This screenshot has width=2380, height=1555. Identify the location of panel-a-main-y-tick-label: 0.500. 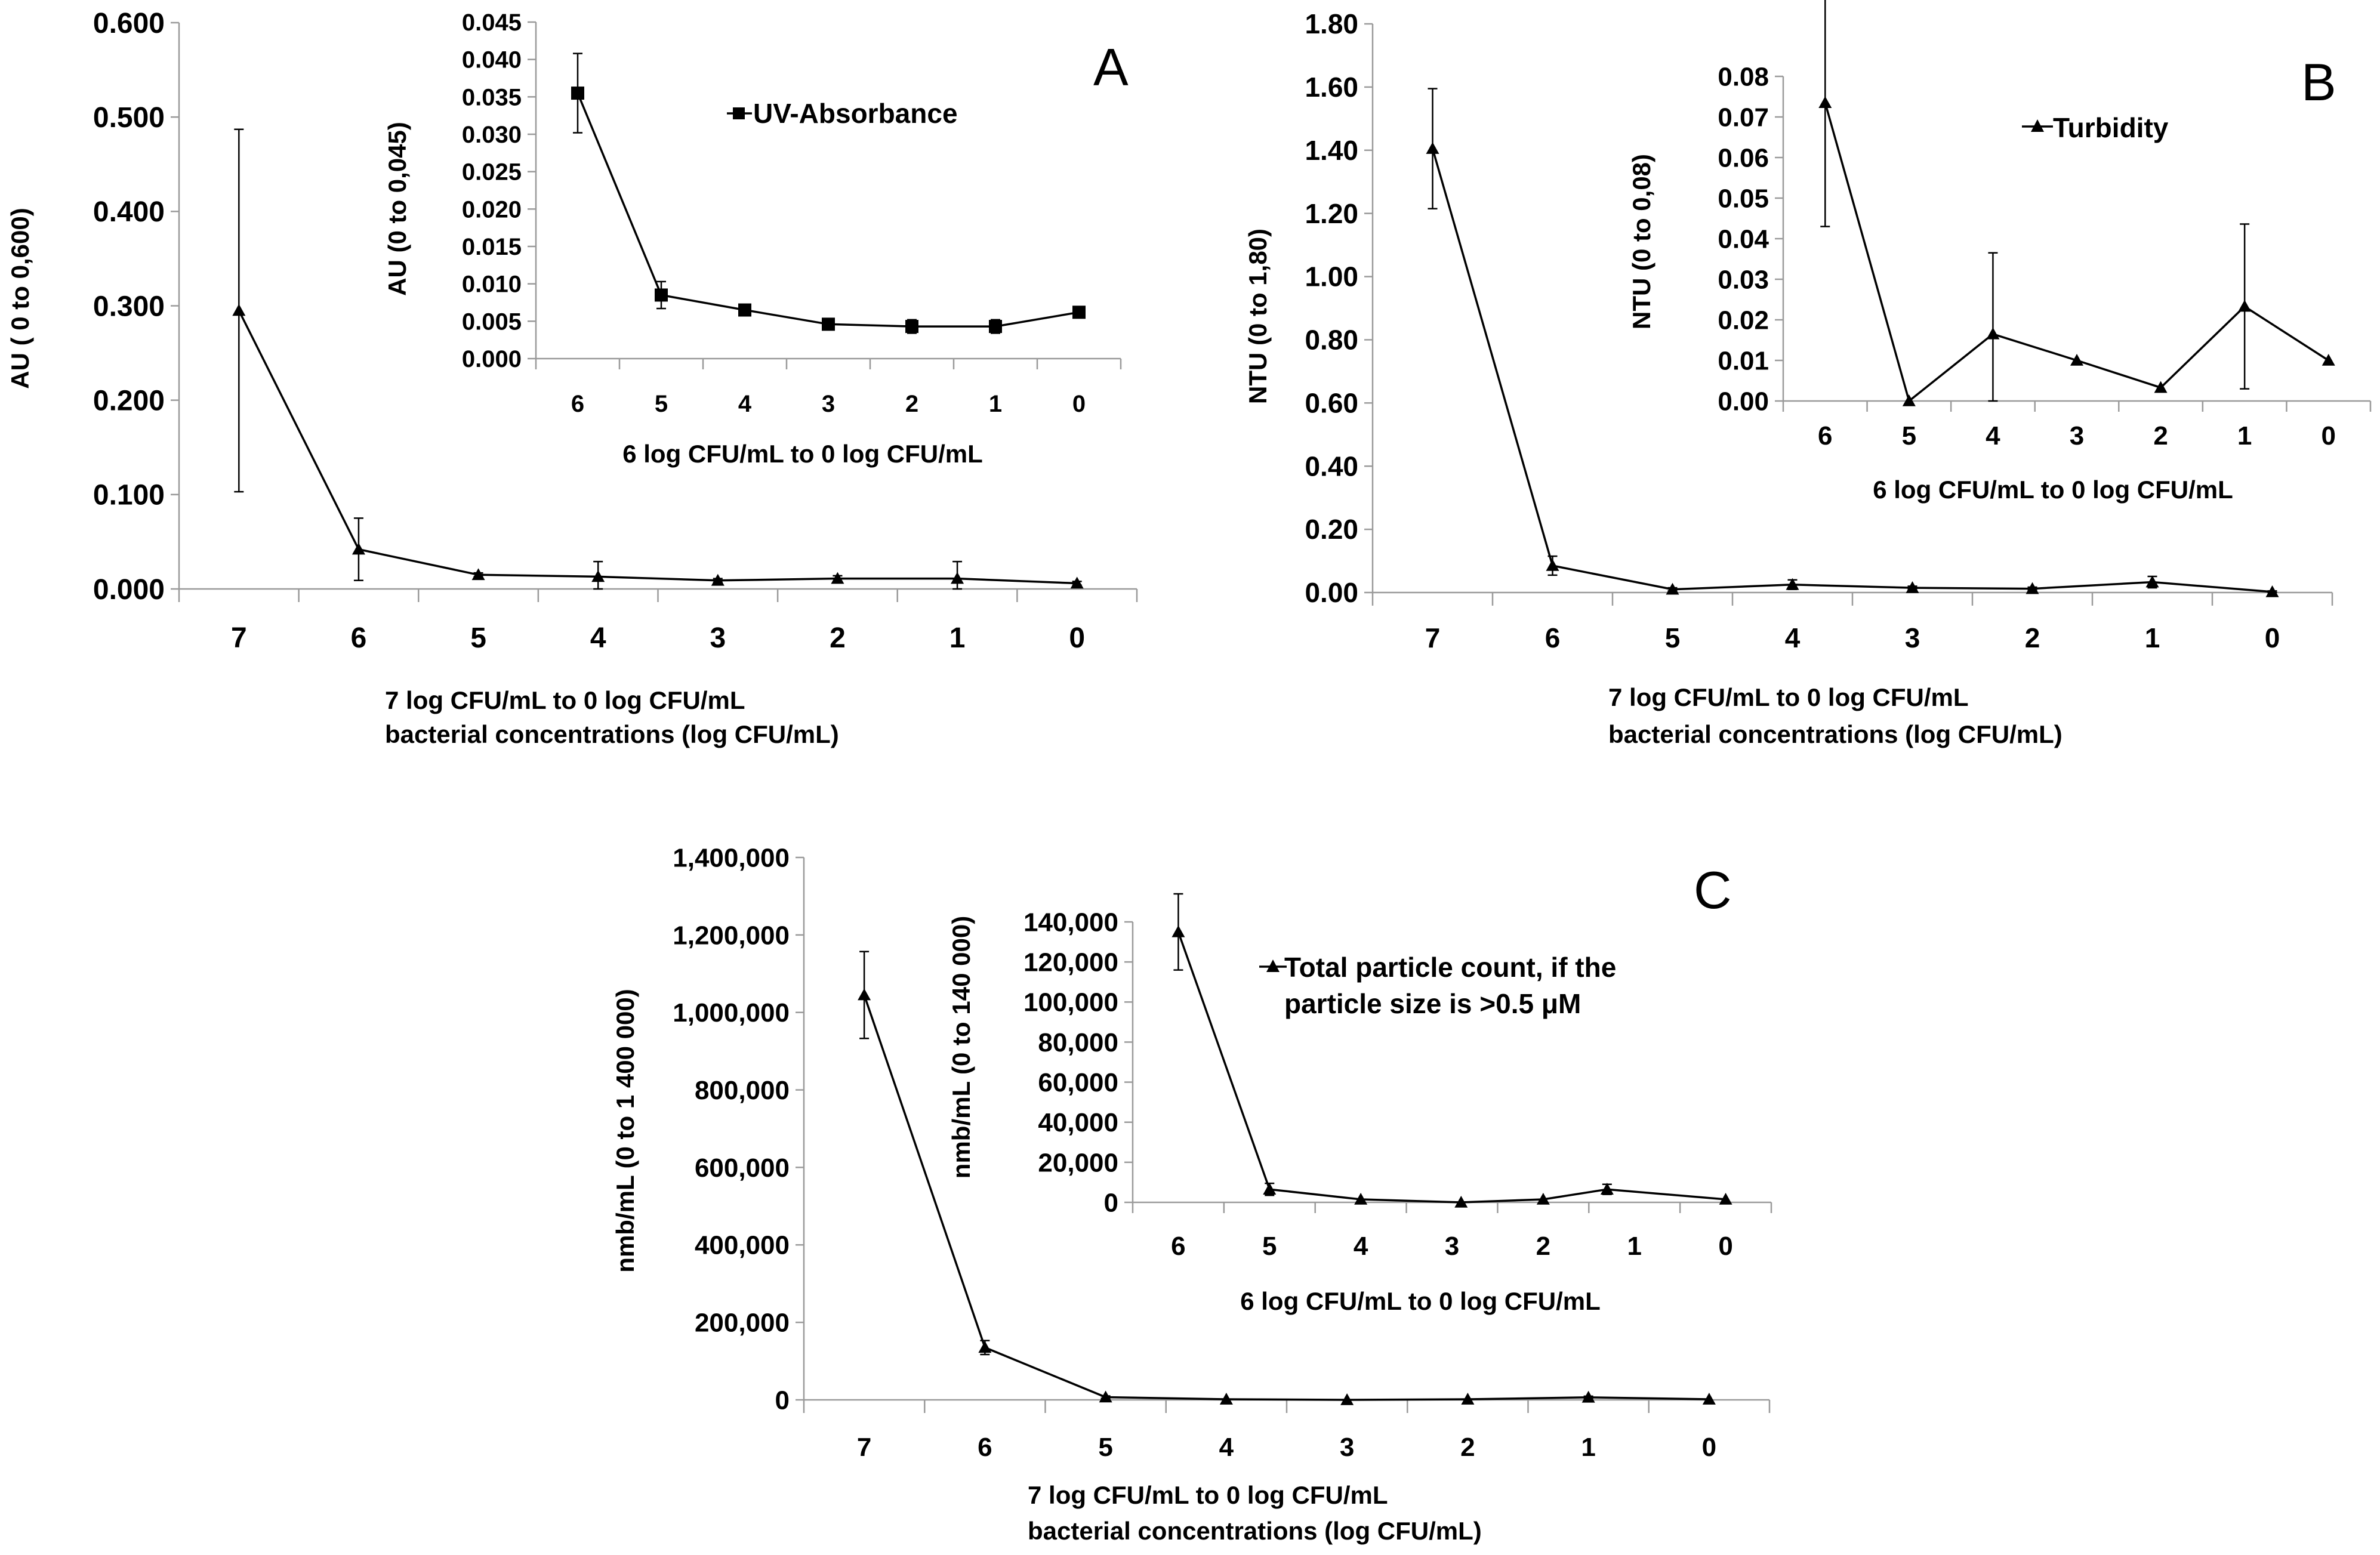
(129, 118).